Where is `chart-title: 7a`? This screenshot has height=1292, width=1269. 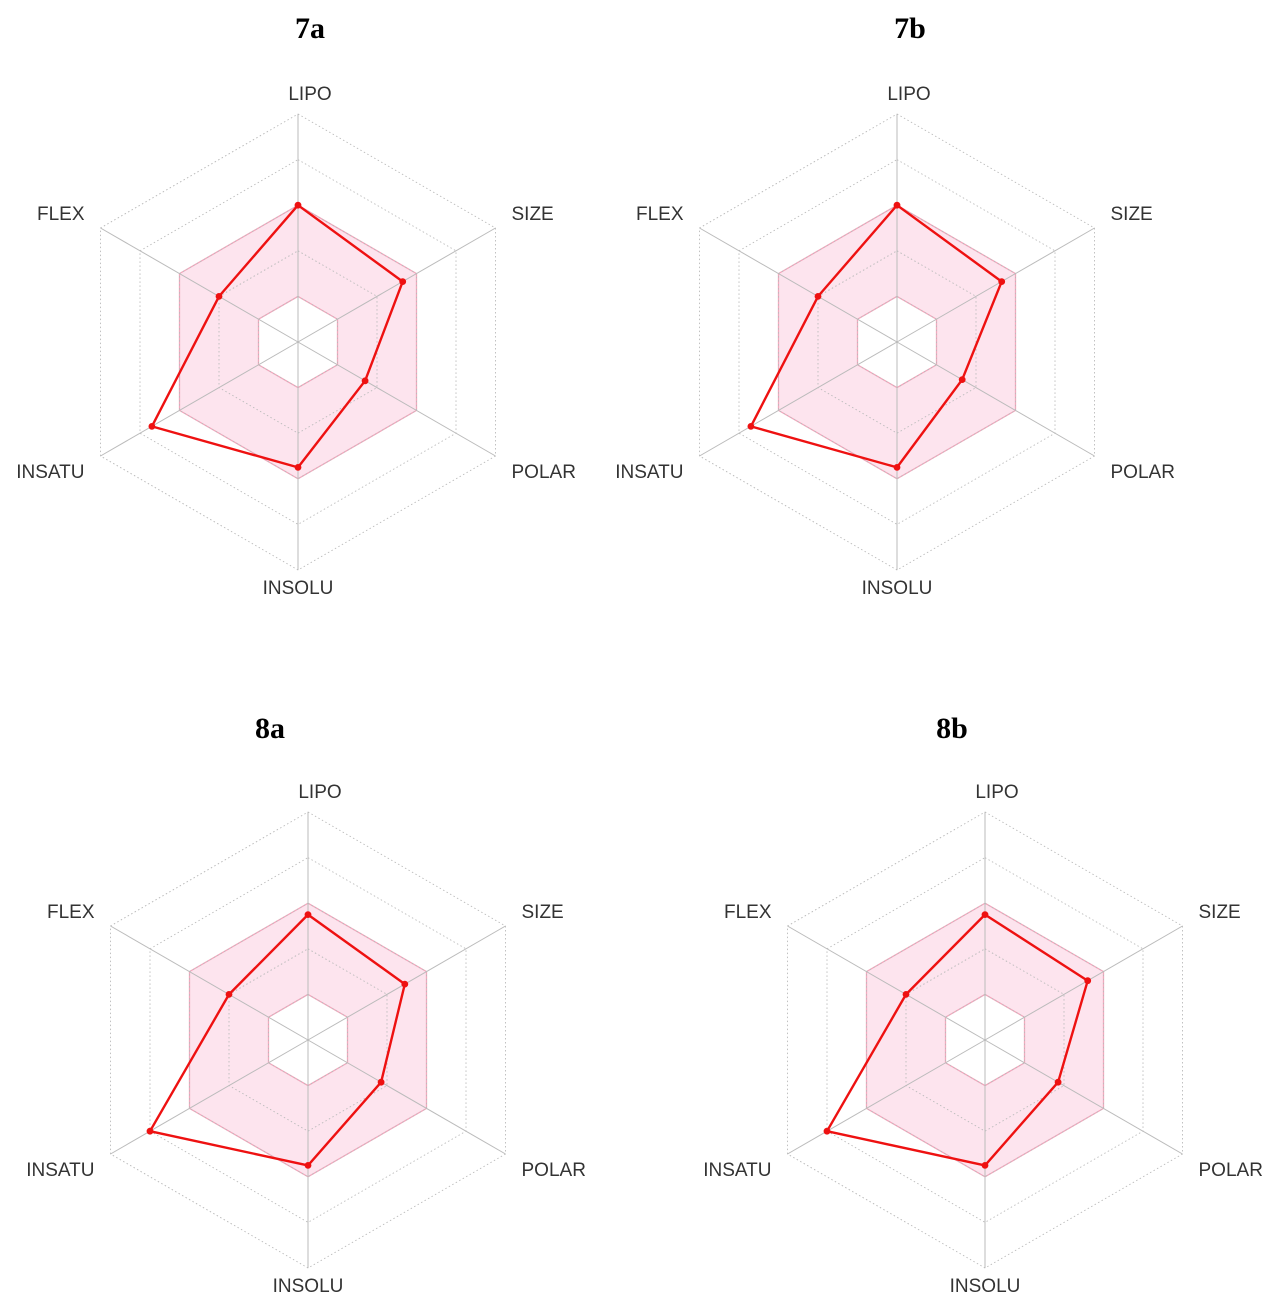 chart-title: 7a is located at coordinates (310, 28).